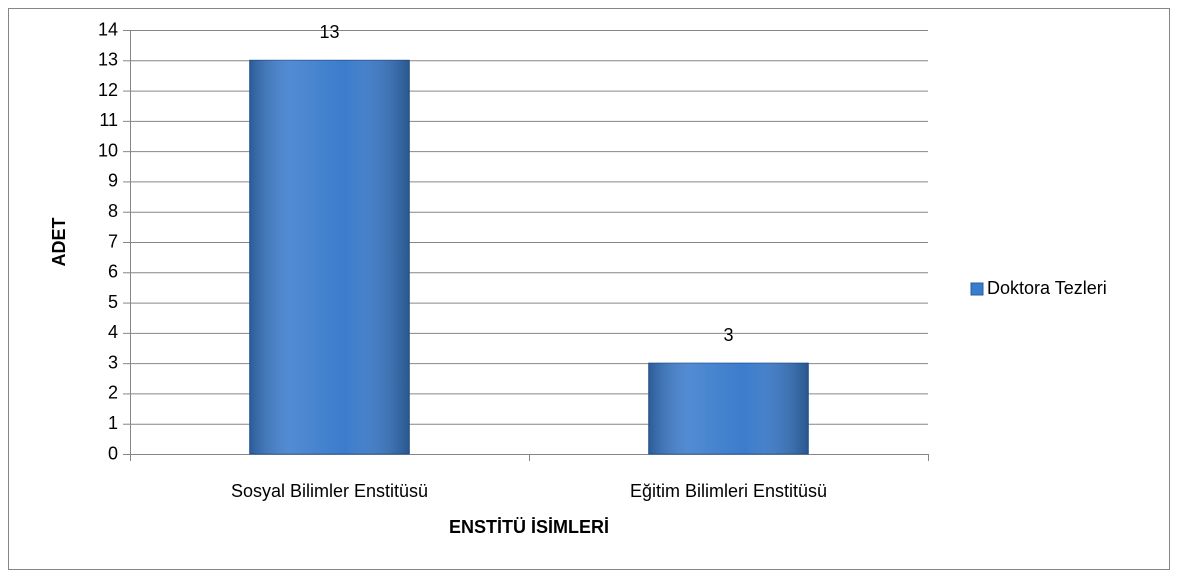  Describe the element at coordinates (108, 60) in the screenshot. I see `y-tick-label: 13` at that location.